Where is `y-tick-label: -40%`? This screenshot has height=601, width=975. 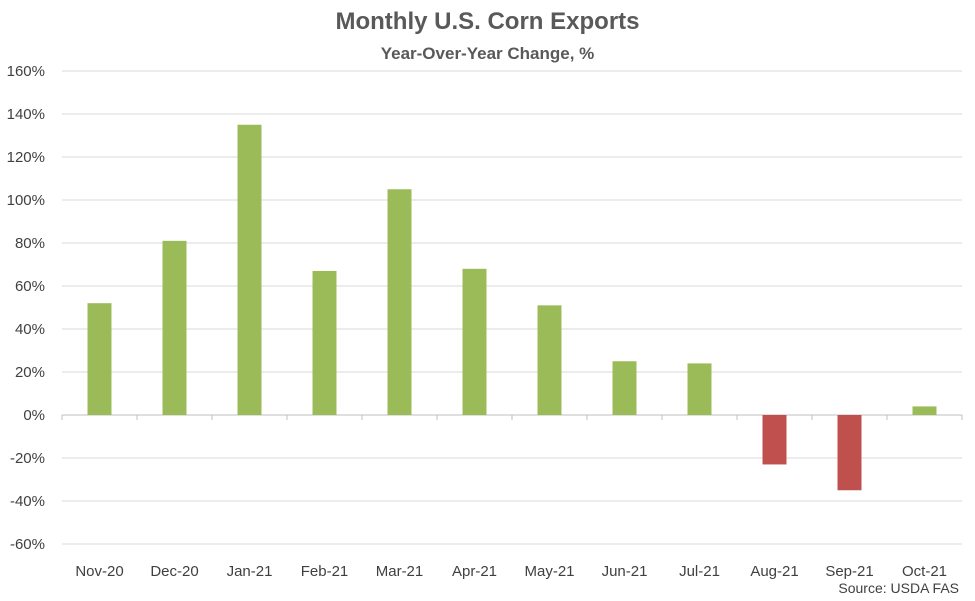
y-tick-label: -40% is located at coordinates (27, 501).